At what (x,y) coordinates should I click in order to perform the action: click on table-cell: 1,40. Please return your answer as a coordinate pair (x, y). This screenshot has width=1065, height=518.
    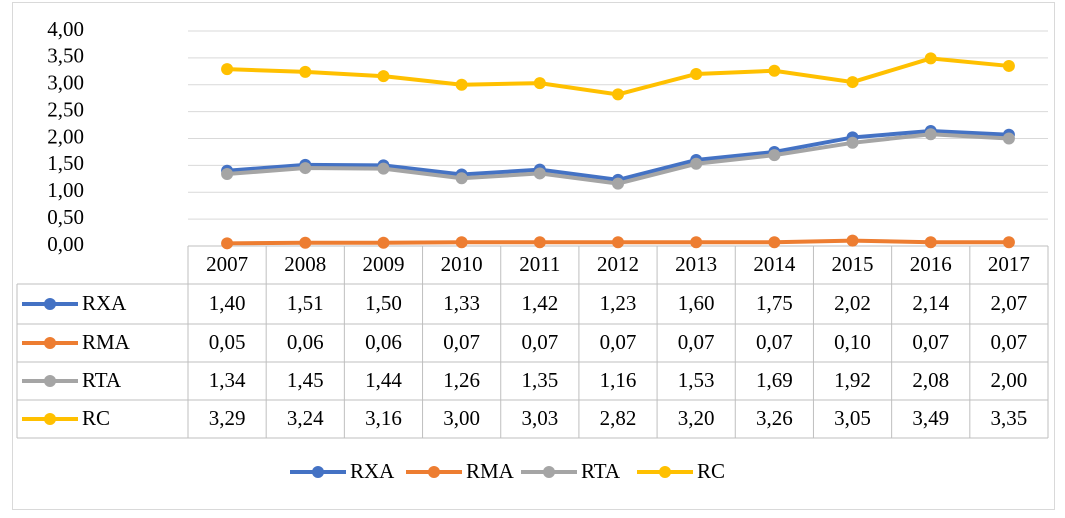
    Looking at the image, I should click on (227, 303).